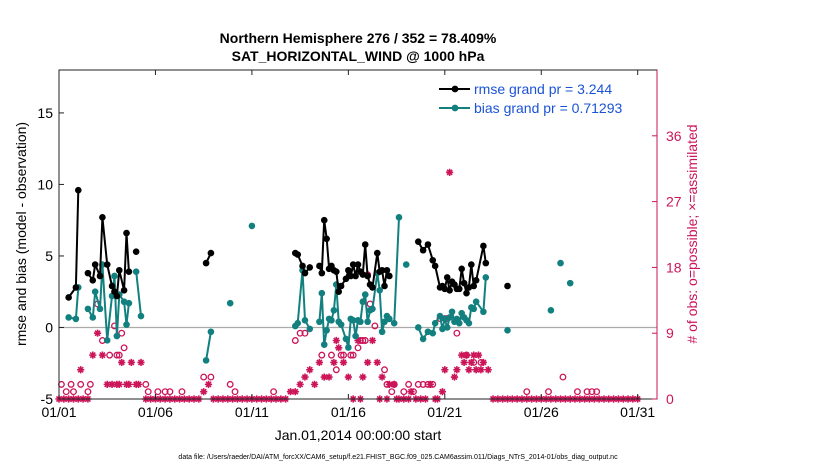  What do you see at coordinates (358, 435) in the screenshot?
I see `x-axis-label: Jan.01,2014 00:00:00 start` at bounding box center [358, 435].